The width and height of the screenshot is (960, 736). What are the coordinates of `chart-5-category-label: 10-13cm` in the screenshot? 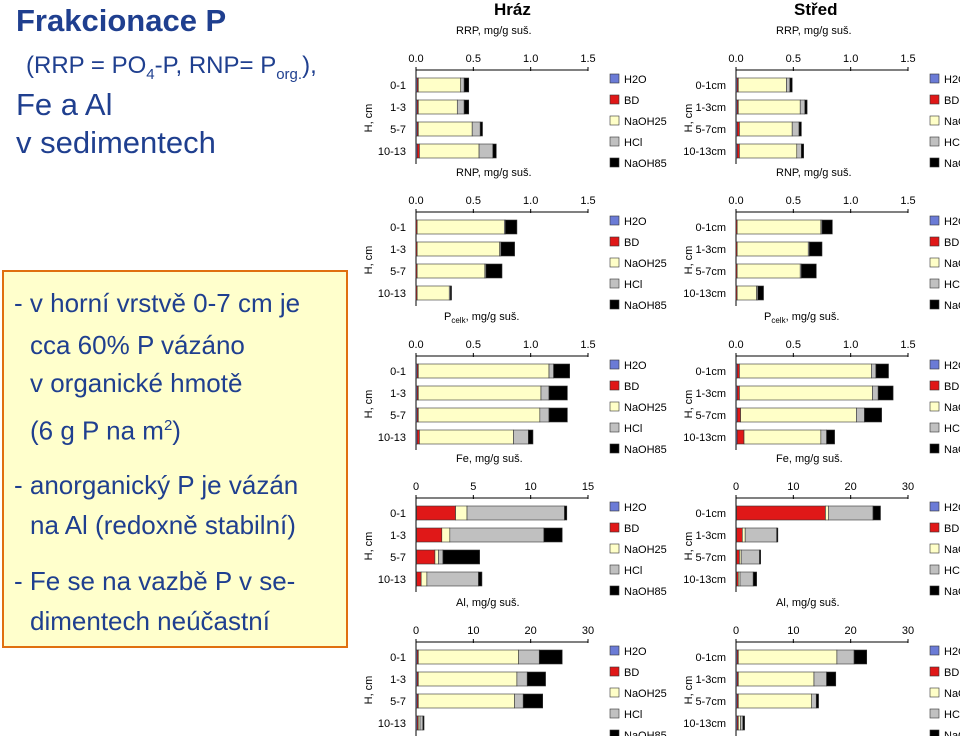 It's located at (704, 438).